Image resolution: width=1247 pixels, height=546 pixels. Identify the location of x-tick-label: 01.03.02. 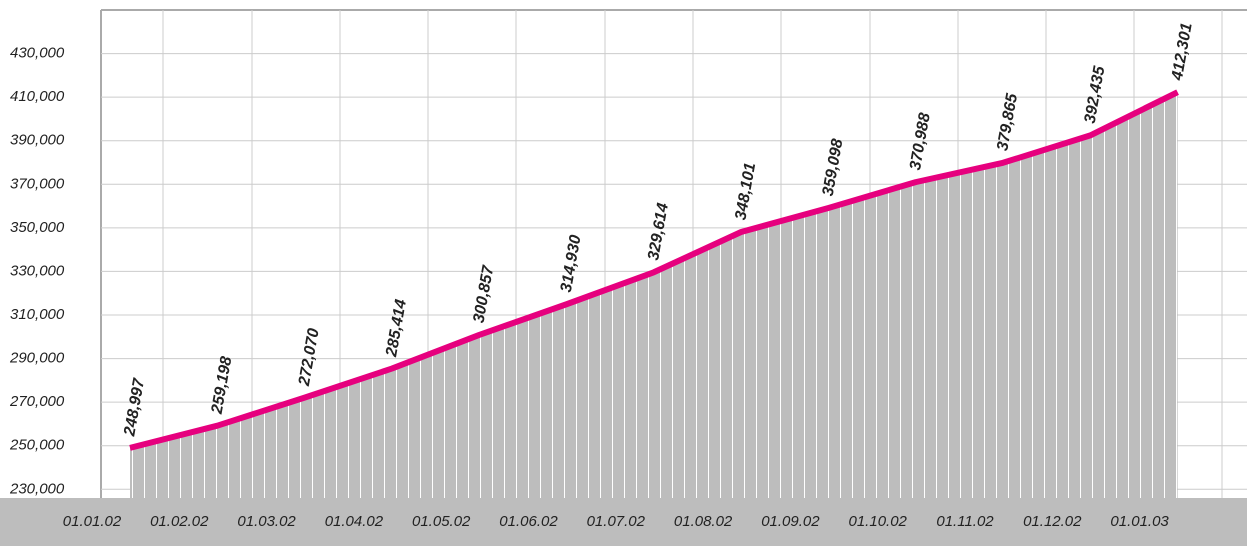
(266, 521).